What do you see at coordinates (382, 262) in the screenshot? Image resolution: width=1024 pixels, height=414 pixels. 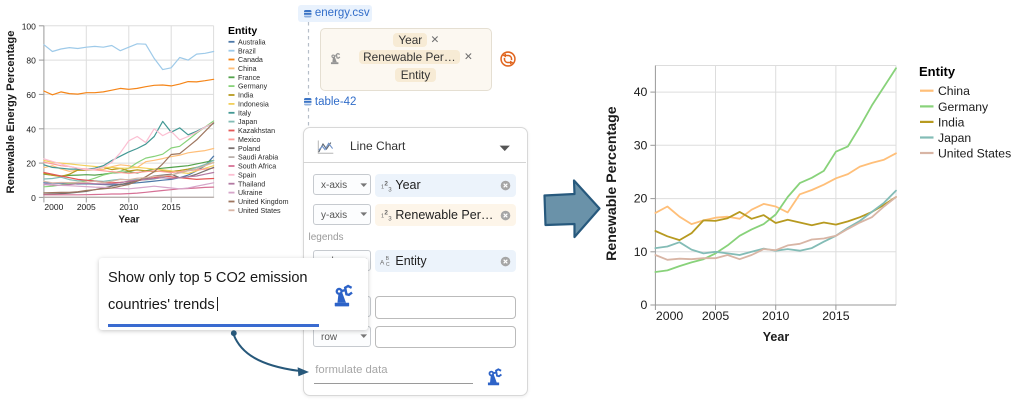 I see `svg-text: A` at bounding box center [382, 262].